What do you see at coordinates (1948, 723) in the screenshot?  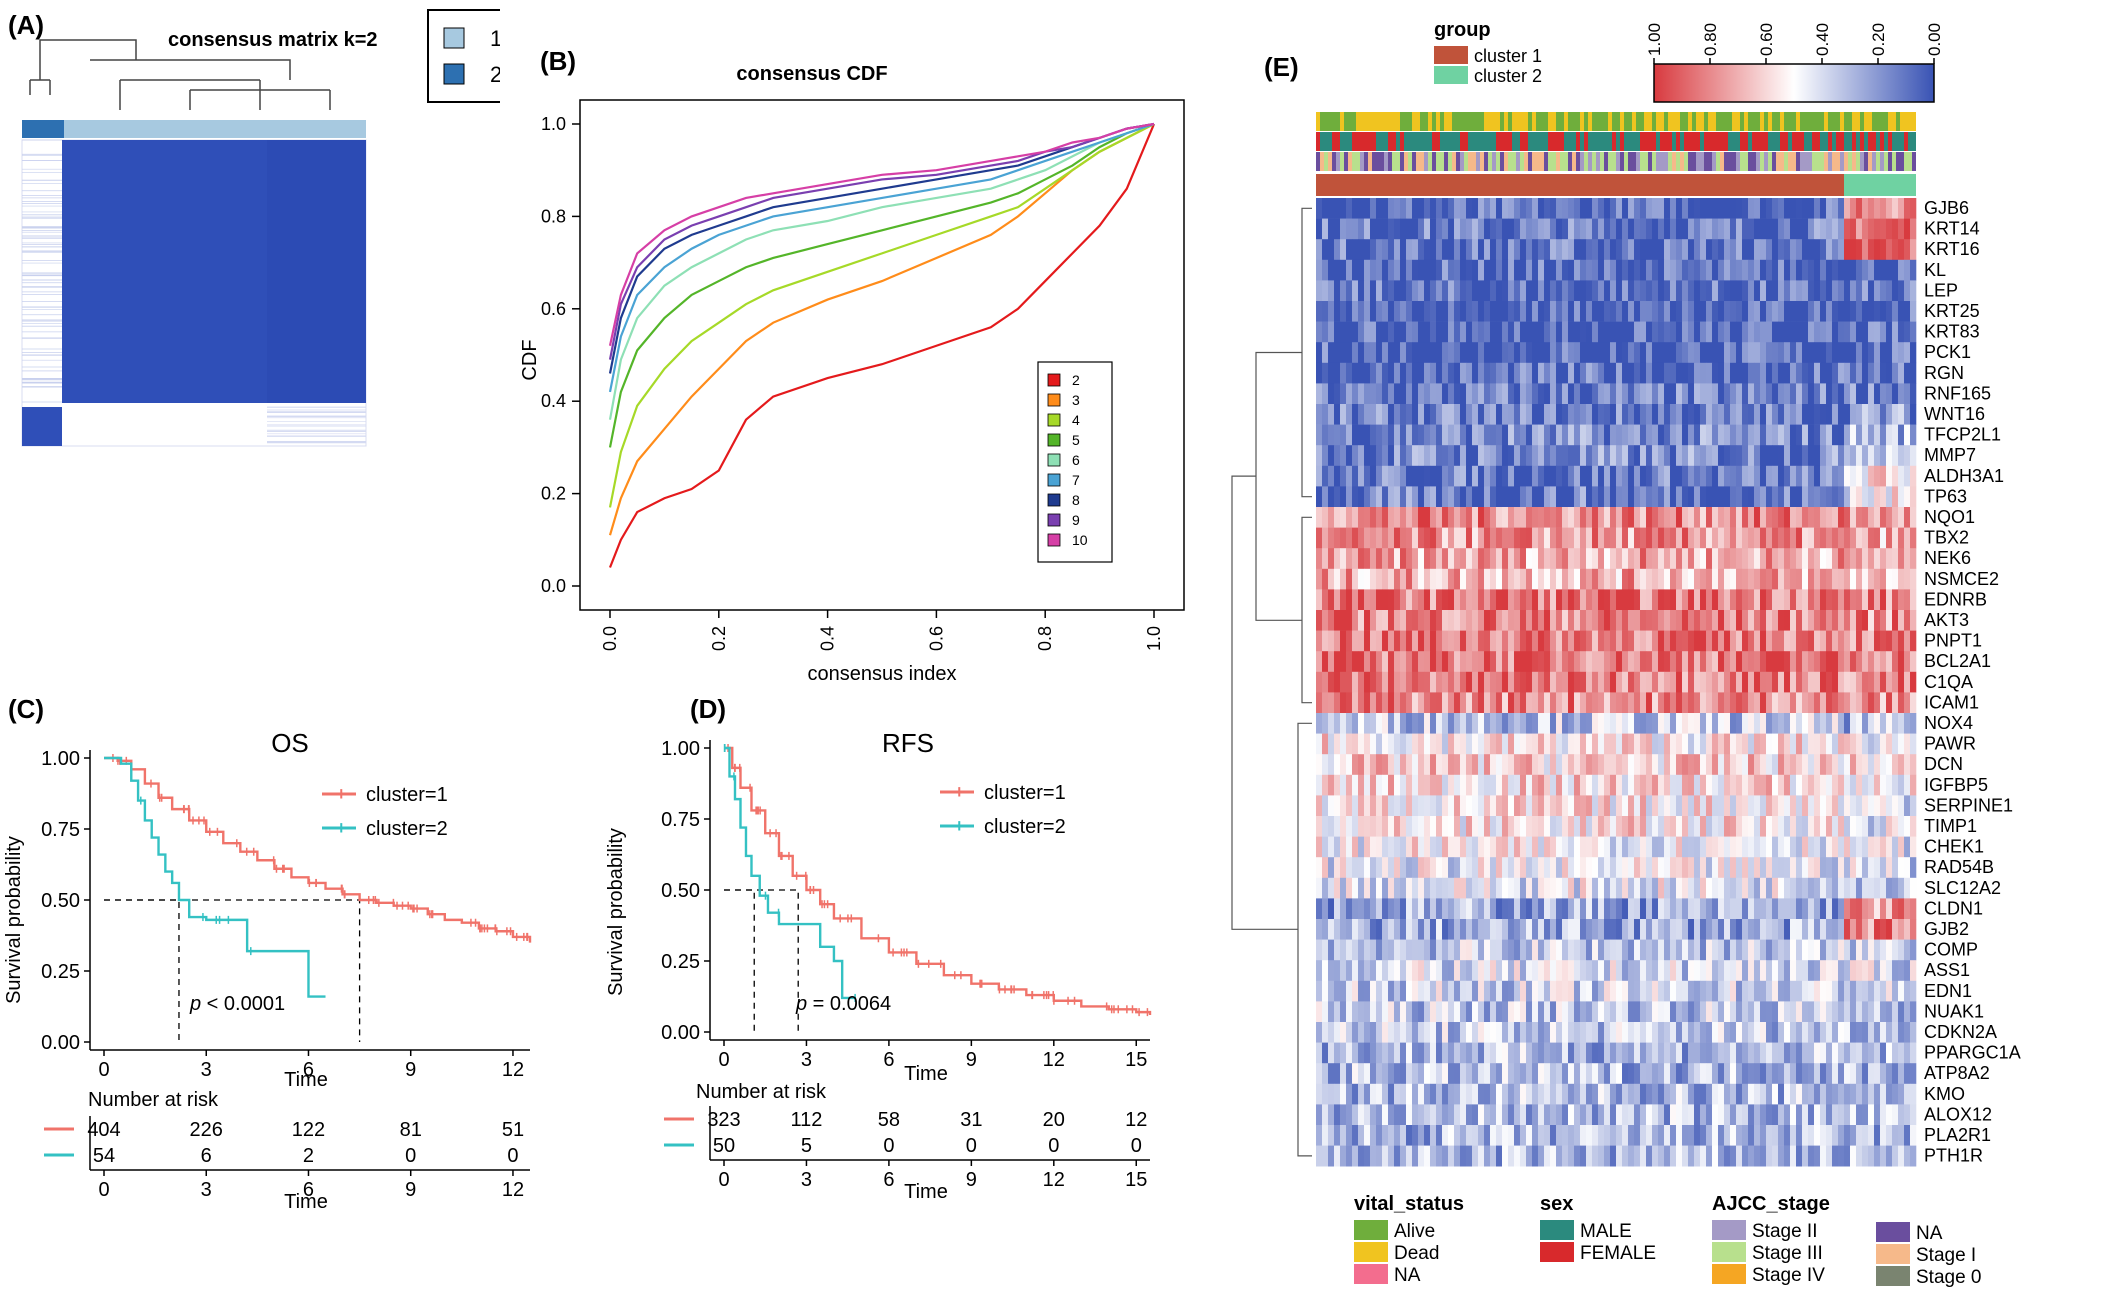 I see `gene-label: NOX4` at bounding box center [1948, 723].